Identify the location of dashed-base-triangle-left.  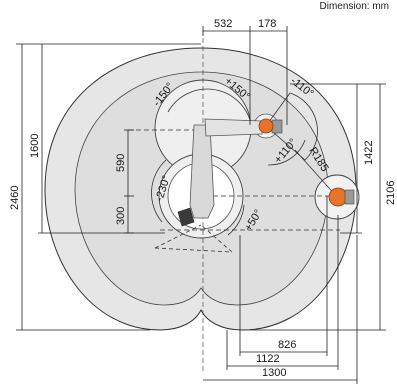
(178, 236).